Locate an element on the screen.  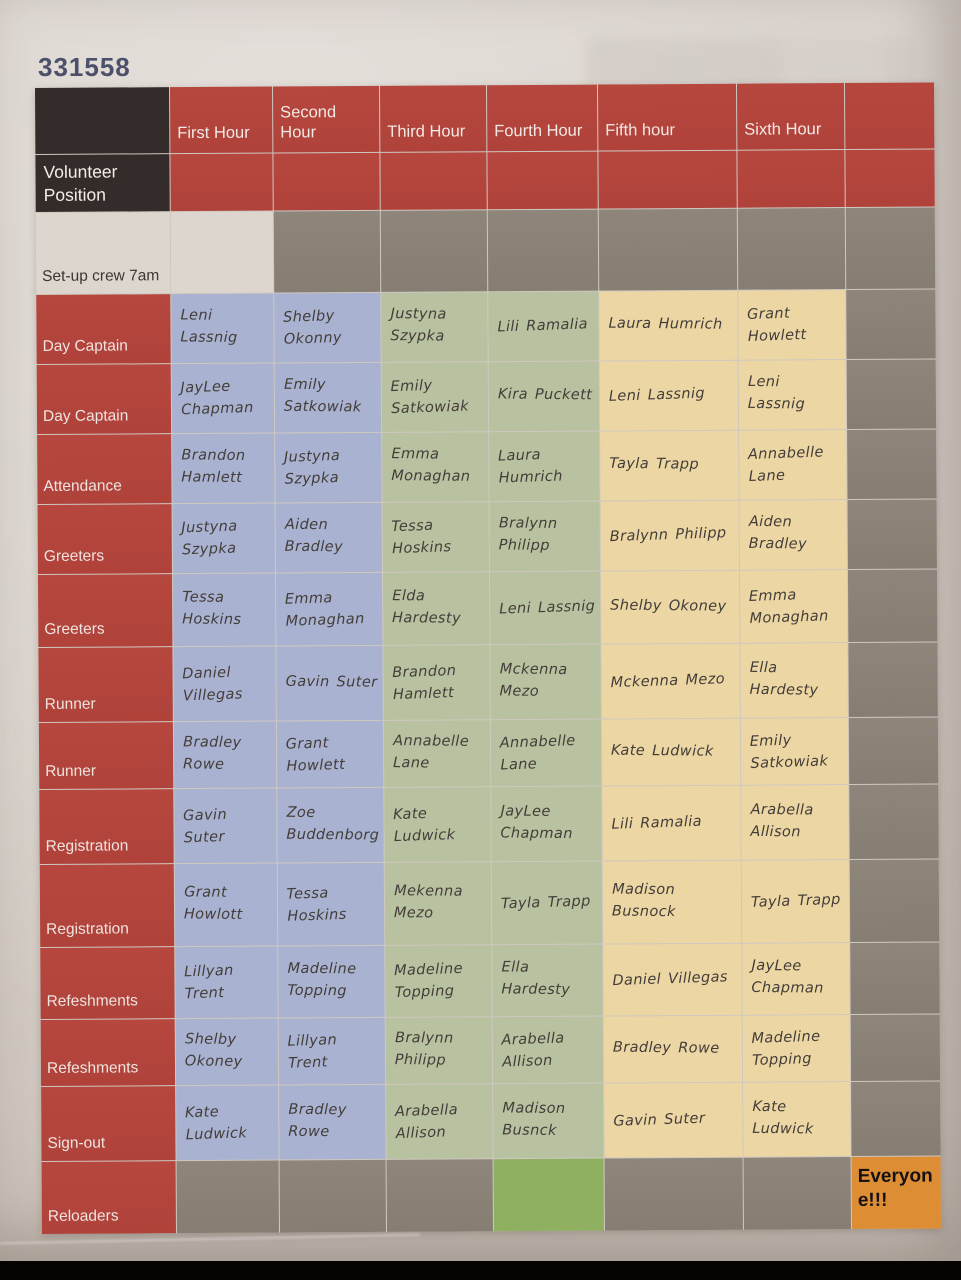
row-label-runner-1-text: Runner is located at coordinates (70, 705).